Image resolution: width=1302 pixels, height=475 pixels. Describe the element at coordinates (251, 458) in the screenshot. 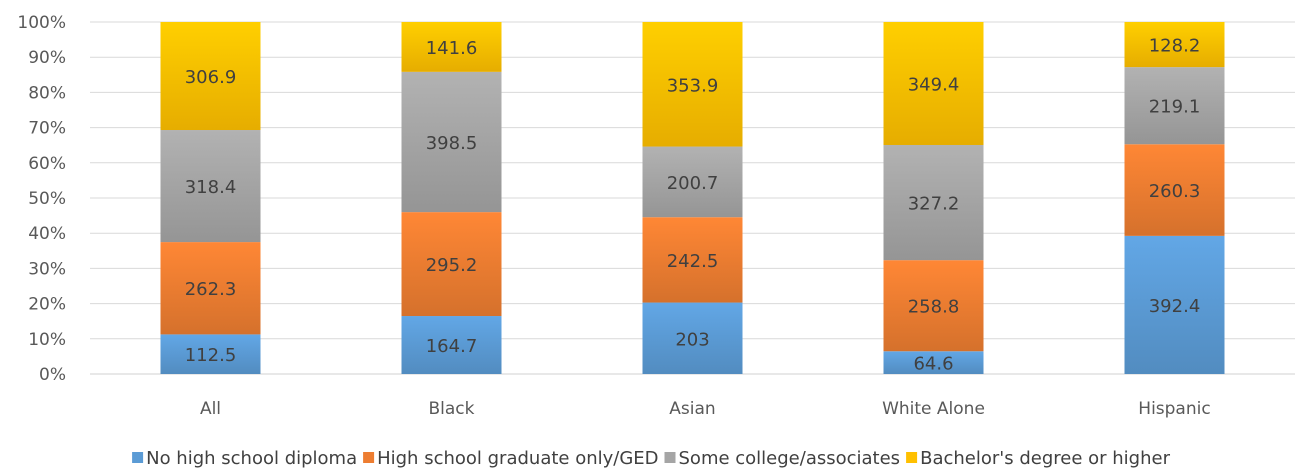

I see `legend-label: No high school diploma` at that location.